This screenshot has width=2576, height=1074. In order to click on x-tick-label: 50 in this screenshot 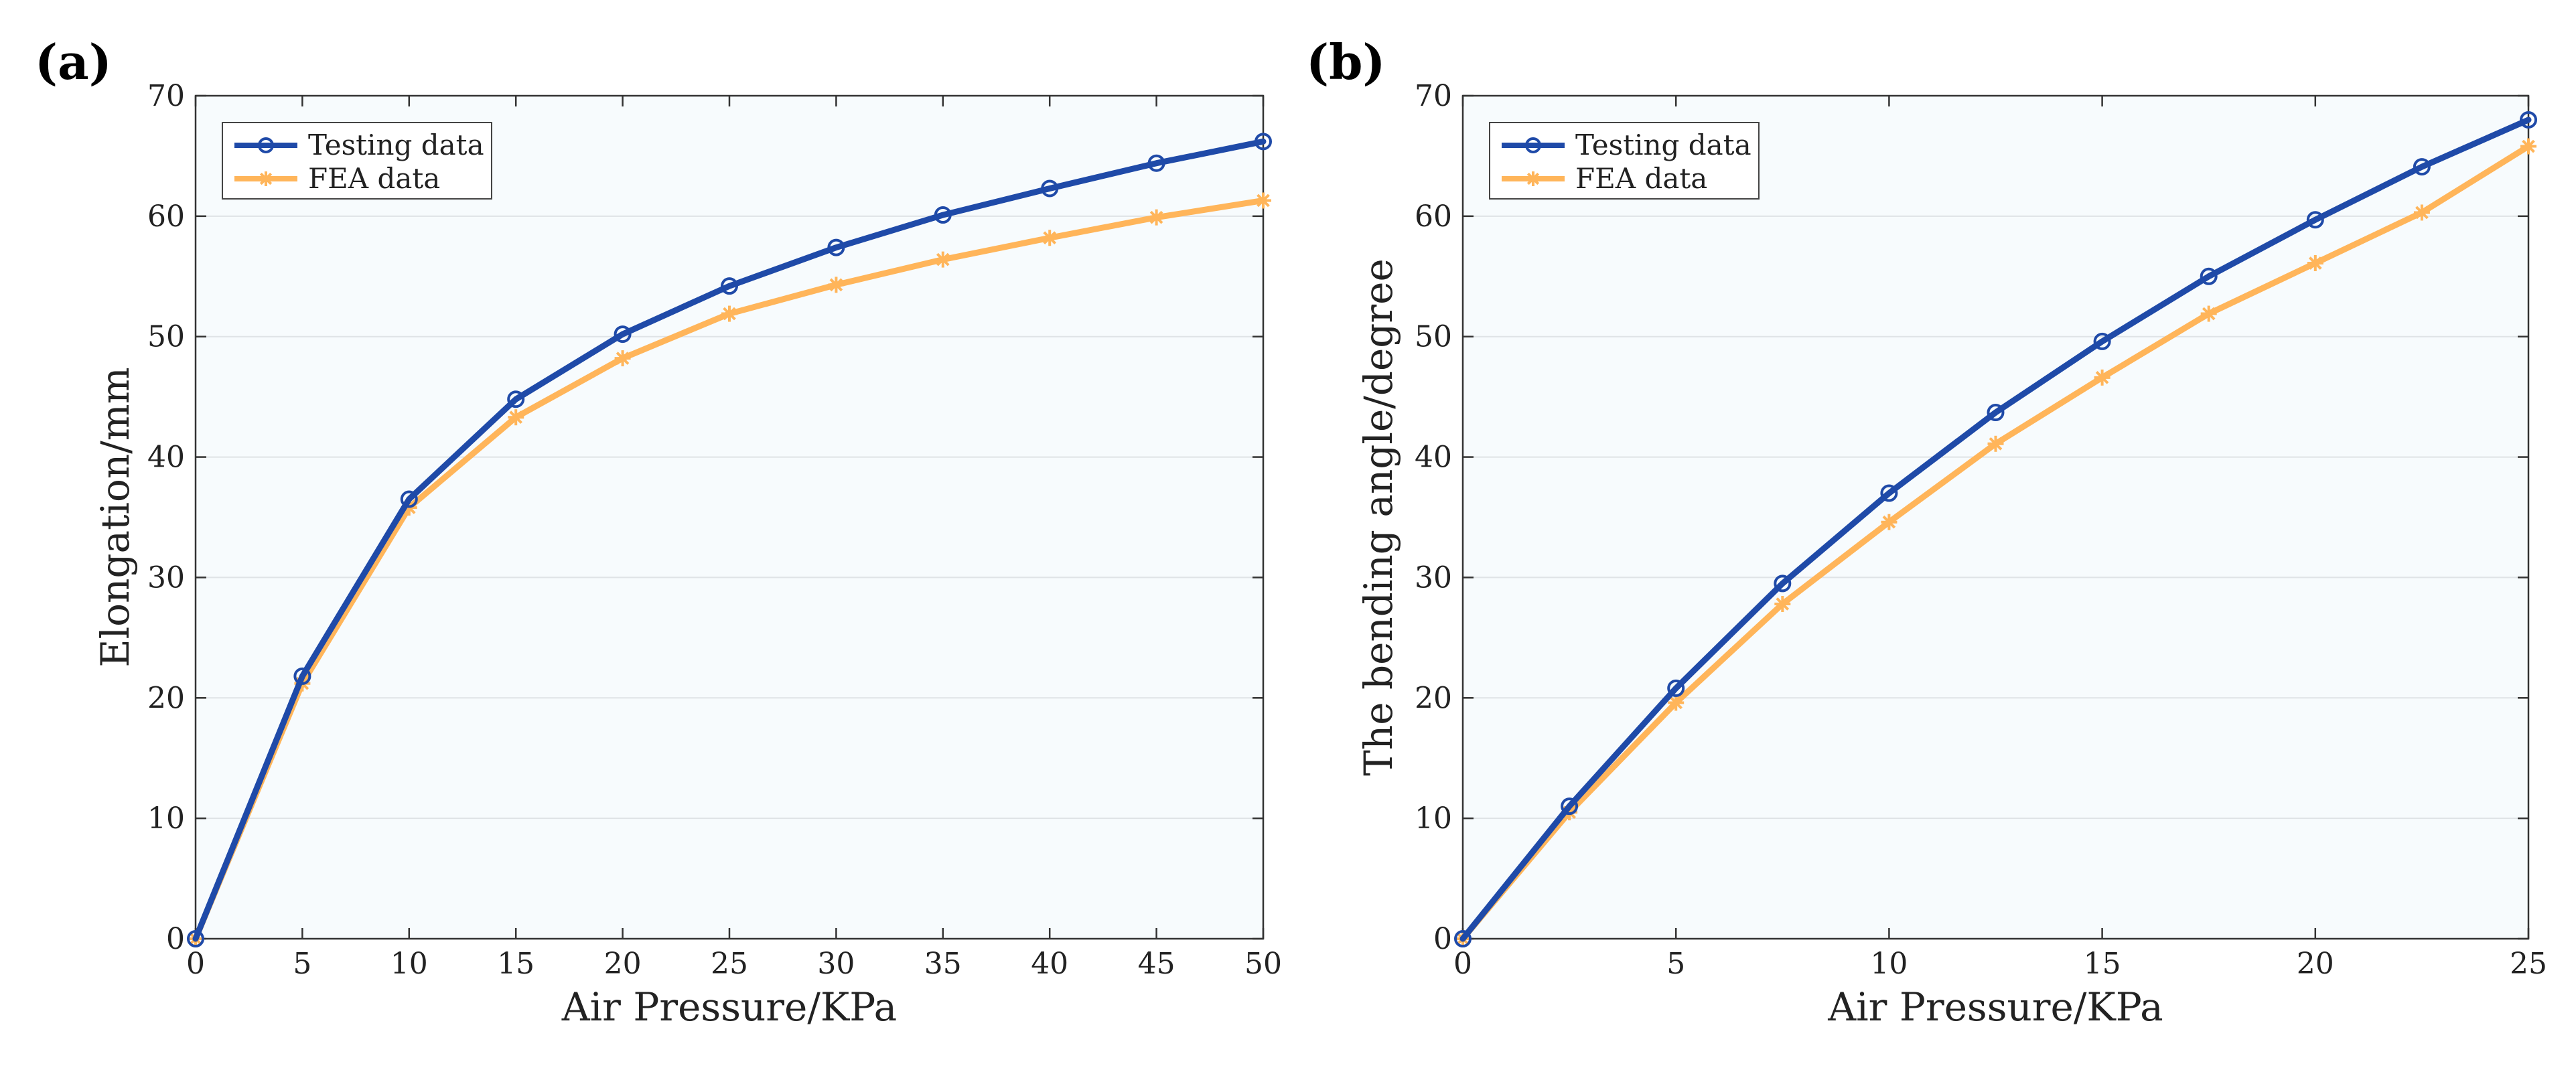, I will do `click(1263, 964)`.